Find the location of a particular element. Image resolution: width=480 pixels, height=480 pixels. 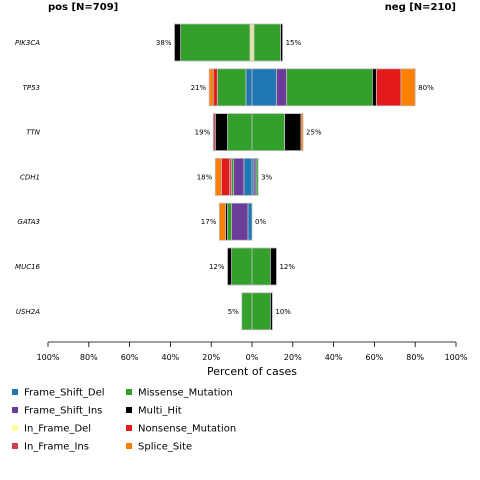

left-group-label: pos [N=709] is located at coordinates (83, 7).